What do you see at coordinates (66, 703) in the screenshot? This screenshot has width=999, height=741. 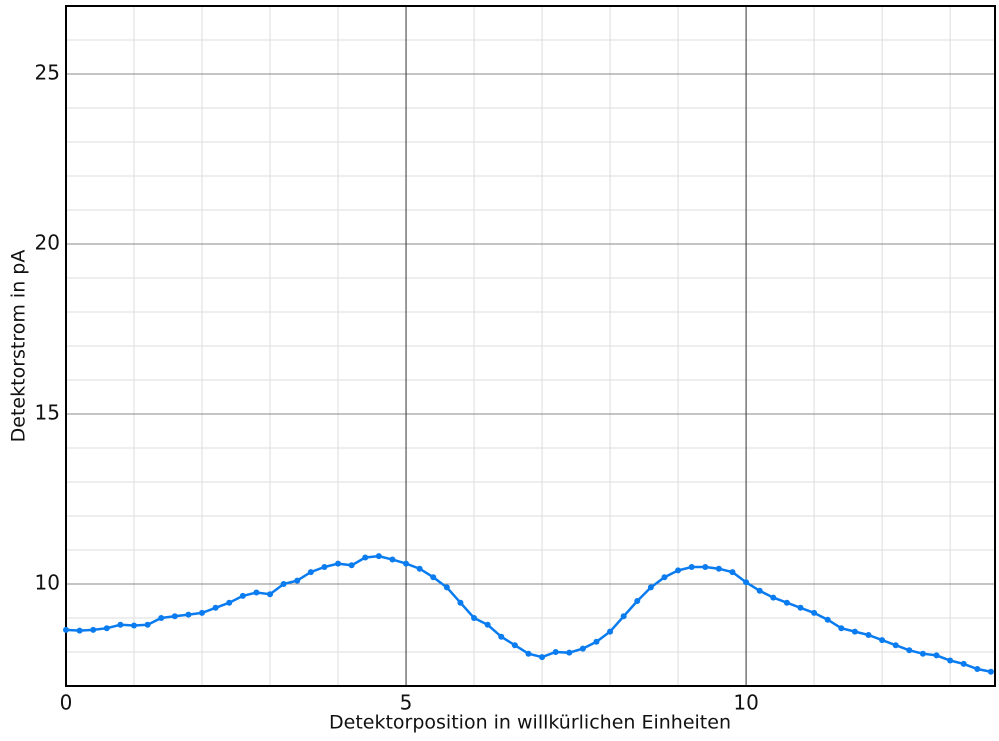 I see `x-tick-label: 0` at bounding box center [66, 703].